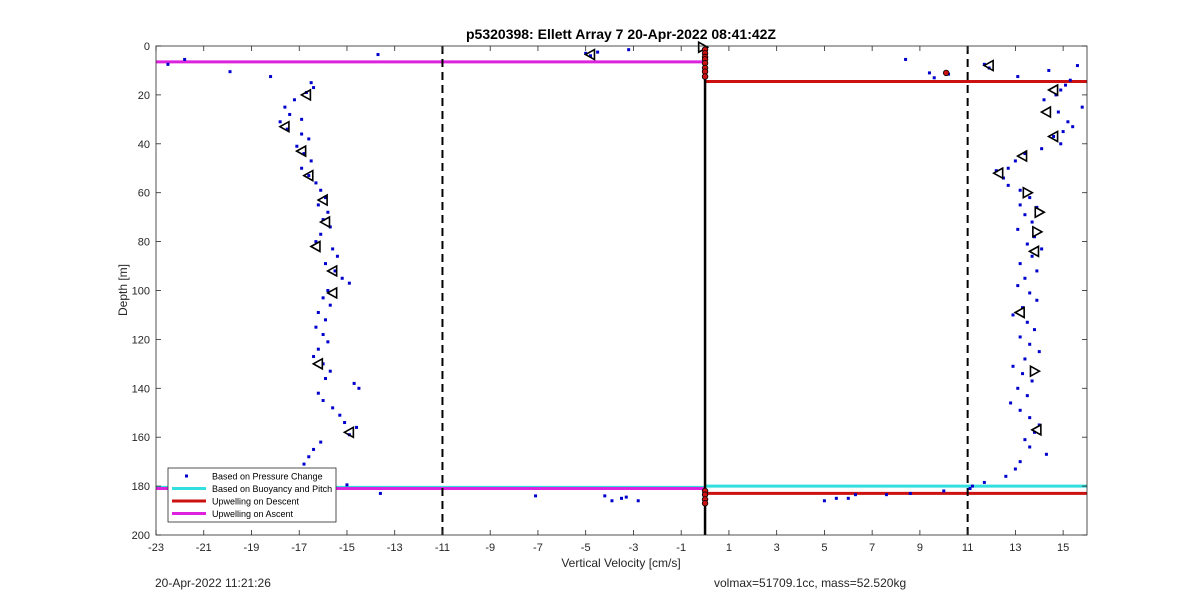  I want to click on legend-label: Based on Pressure Change, so click(267, 477).